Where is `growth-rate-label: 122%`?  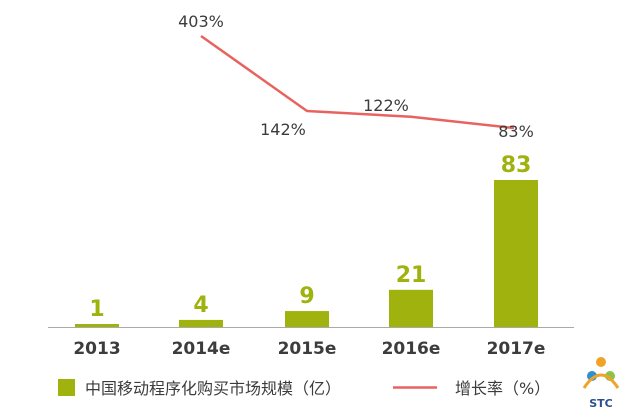 growth-rate-label: 122% is located at coordinates (386, 105).